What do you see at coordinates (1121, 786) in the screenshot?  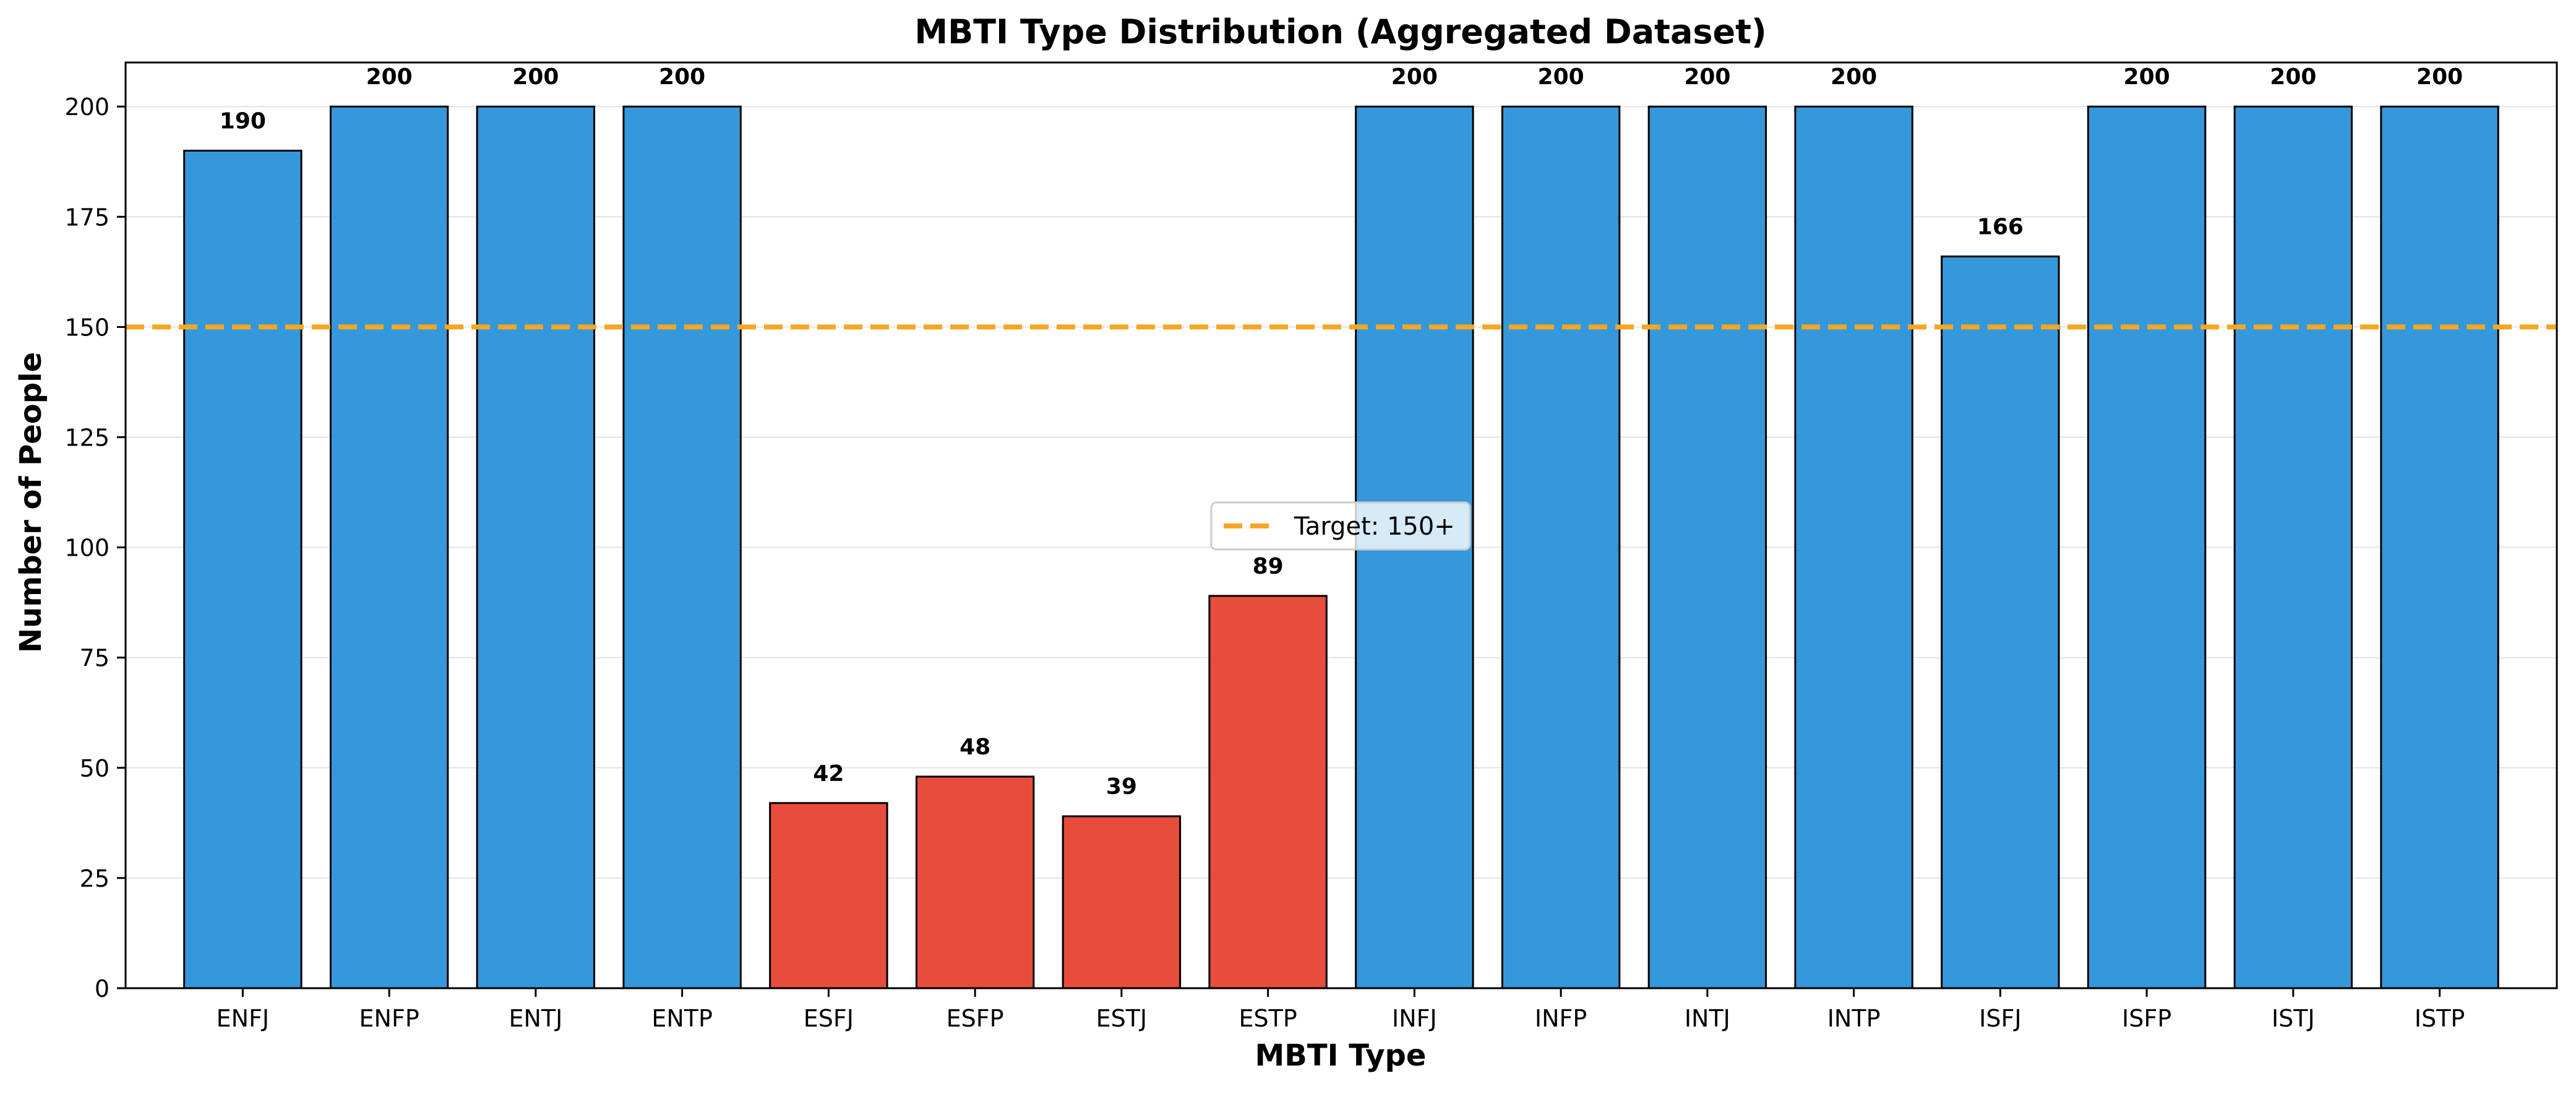 I see `bar-value-label: 39` at bounding box center [1121, 786].